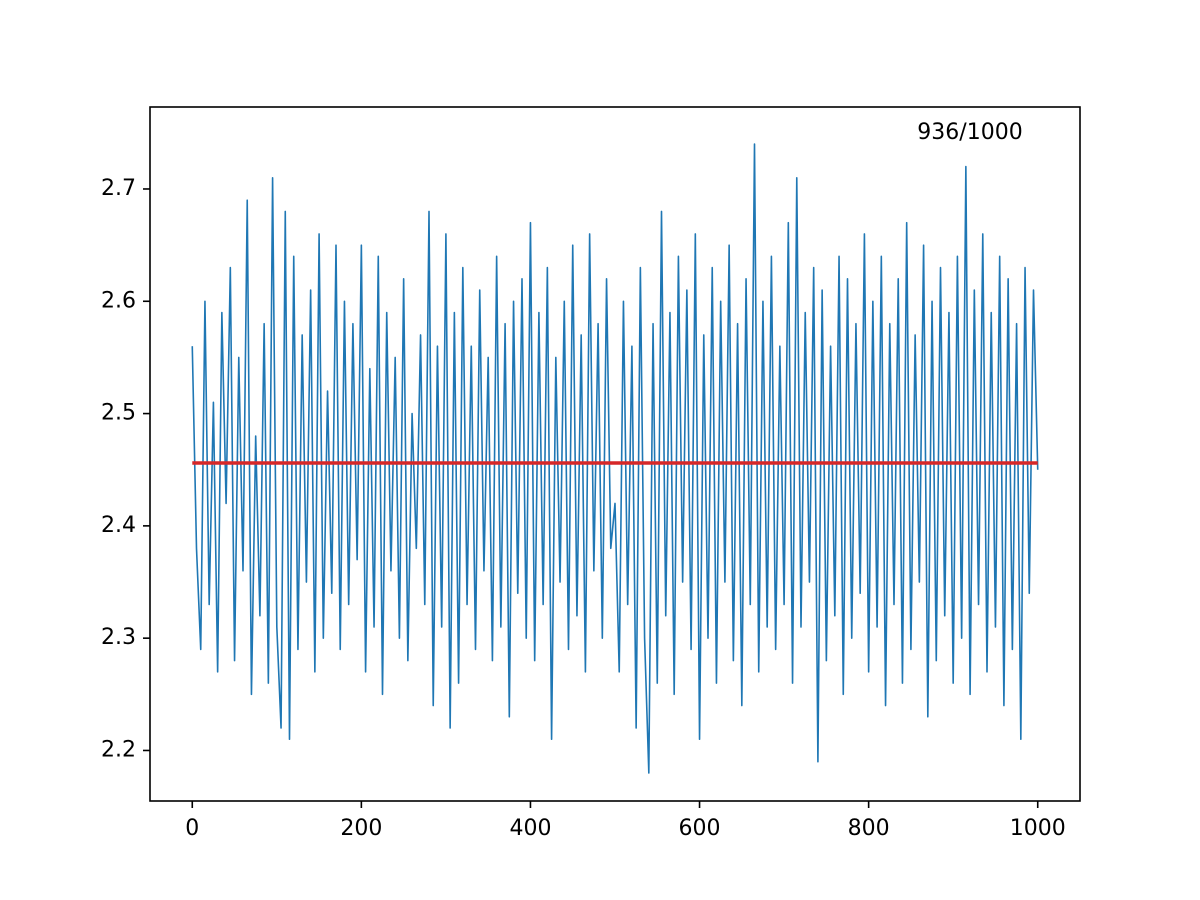 The height and width of the screenshot is (900, 1200). What do you see at coordinates (118, 188) in the screenshot?
I see `y-tick-label: 2.7` at bounding box center [118, 188].